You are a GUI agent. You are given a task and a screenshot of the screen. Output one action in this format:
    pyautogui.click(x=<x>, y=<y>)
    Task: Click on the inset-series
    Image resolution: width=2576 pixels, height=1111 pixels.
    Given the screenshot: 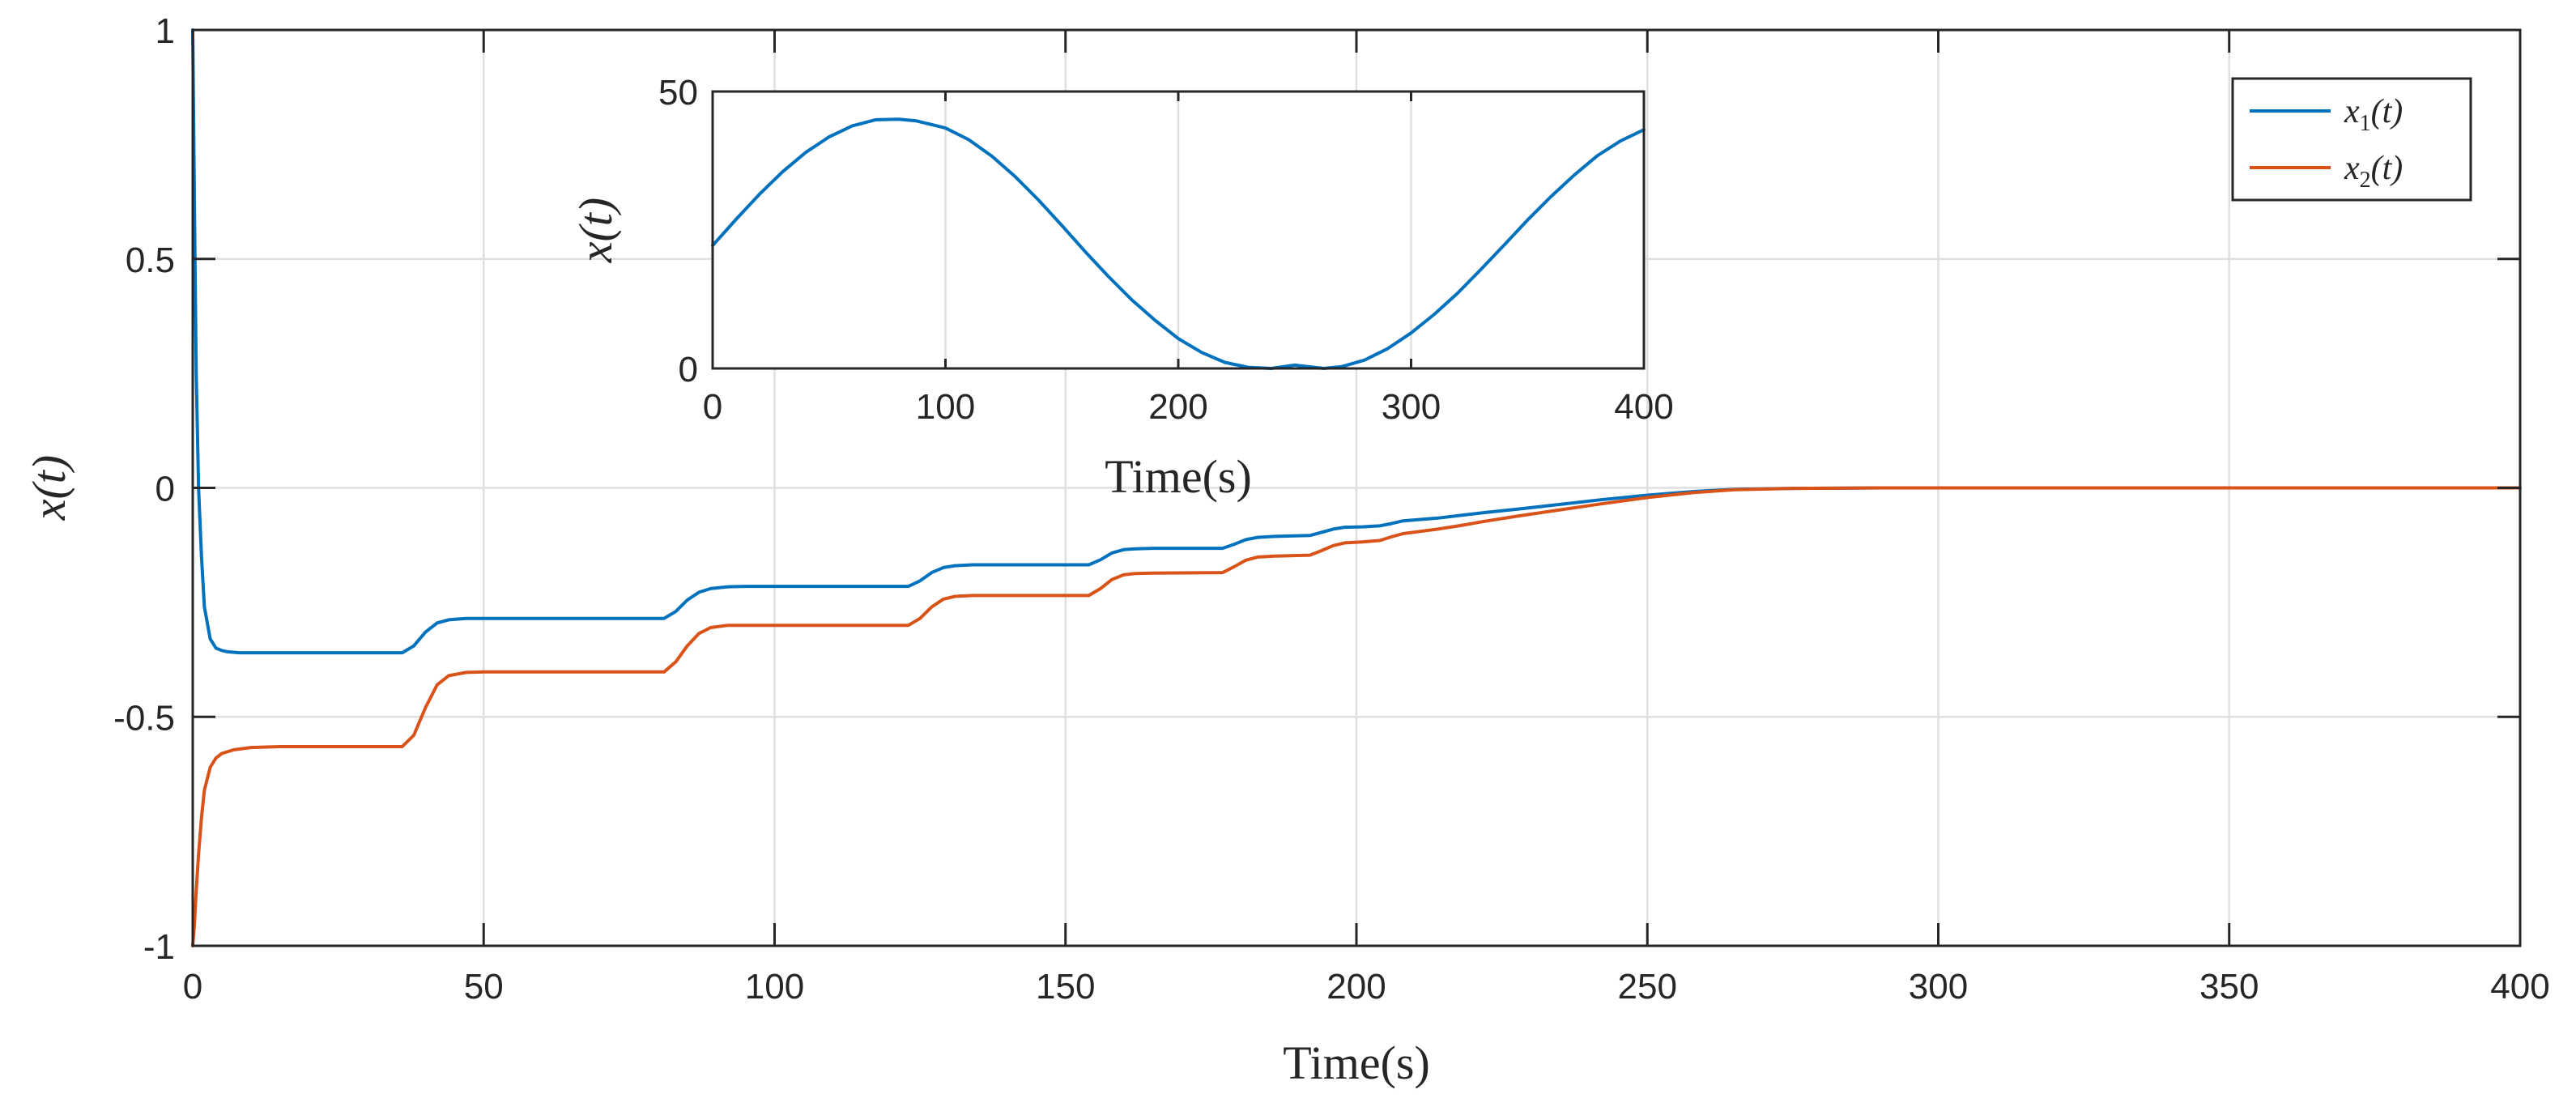 What is the action you would take?
    pyautogui.click(x=1178, y=243)
    